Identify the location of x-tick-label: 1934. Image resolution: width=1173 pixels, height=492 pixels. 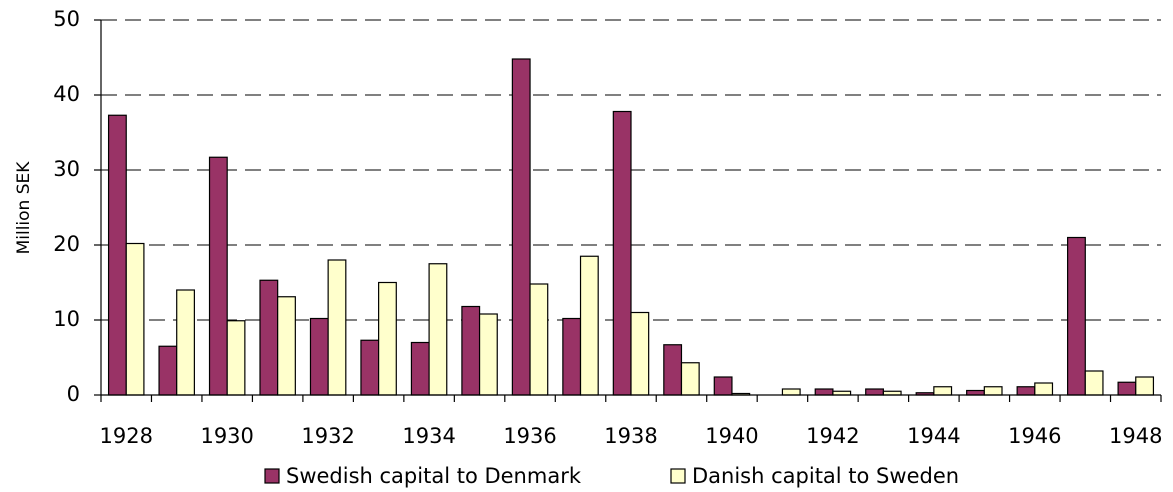
(428, 436).